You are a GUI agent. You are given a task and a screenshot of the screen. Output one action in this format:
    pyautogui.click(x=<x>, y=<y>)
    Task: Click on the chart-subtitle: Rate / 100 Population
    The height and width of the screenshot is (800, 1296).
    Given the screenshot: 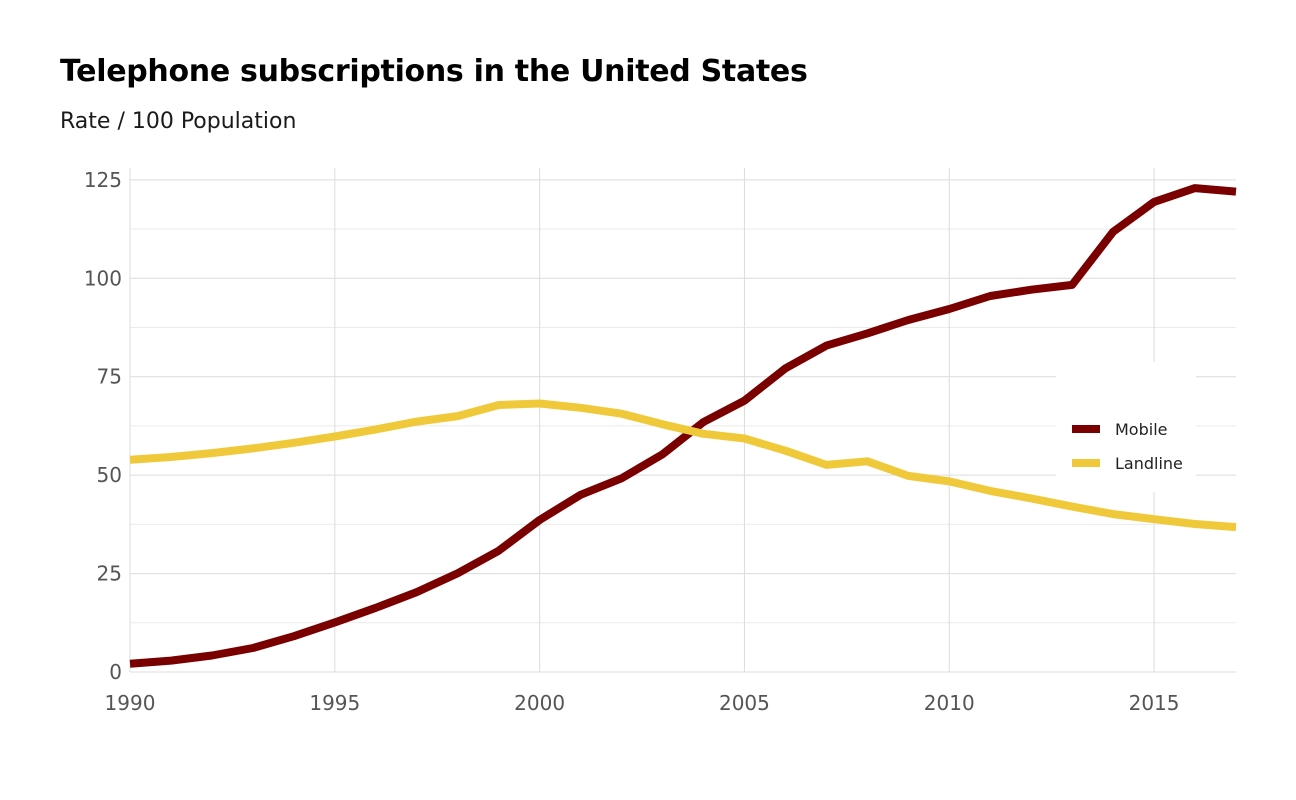 What is the action you would take?
    pyautogui.click(x=178, y=121)
    